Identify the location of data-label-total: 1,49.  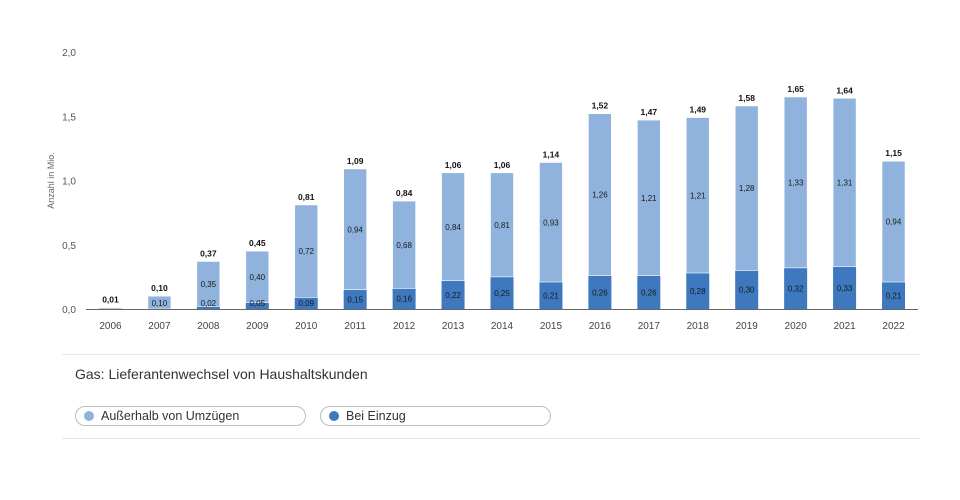
(697, 110).